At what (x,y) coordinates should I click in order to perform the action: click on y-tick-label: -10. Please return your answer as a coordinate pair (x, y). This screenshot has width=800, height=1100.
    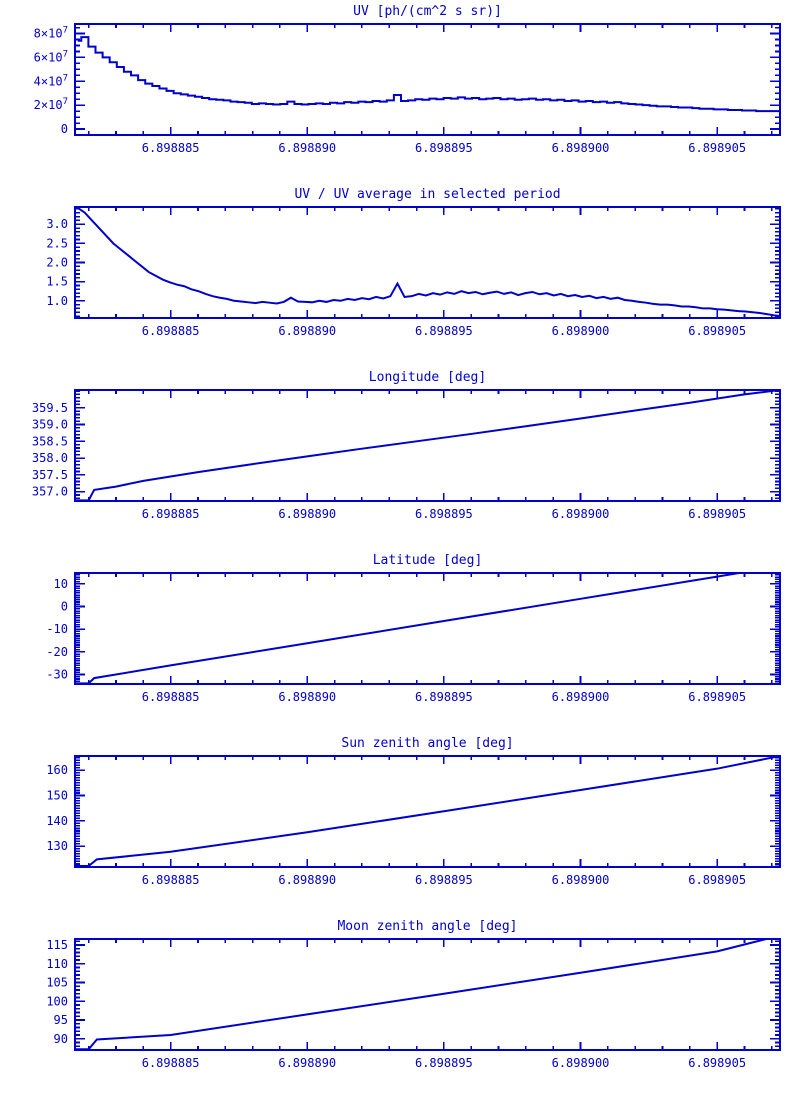
    Looking at the image, I should click on (57, 629).